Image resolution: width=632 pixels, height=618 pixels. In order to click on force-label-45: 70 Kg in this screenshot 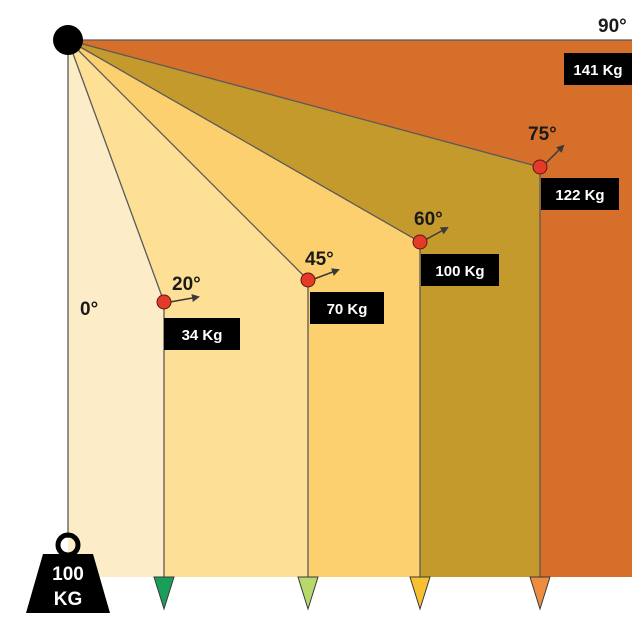, I will do `click(347, 309)`.